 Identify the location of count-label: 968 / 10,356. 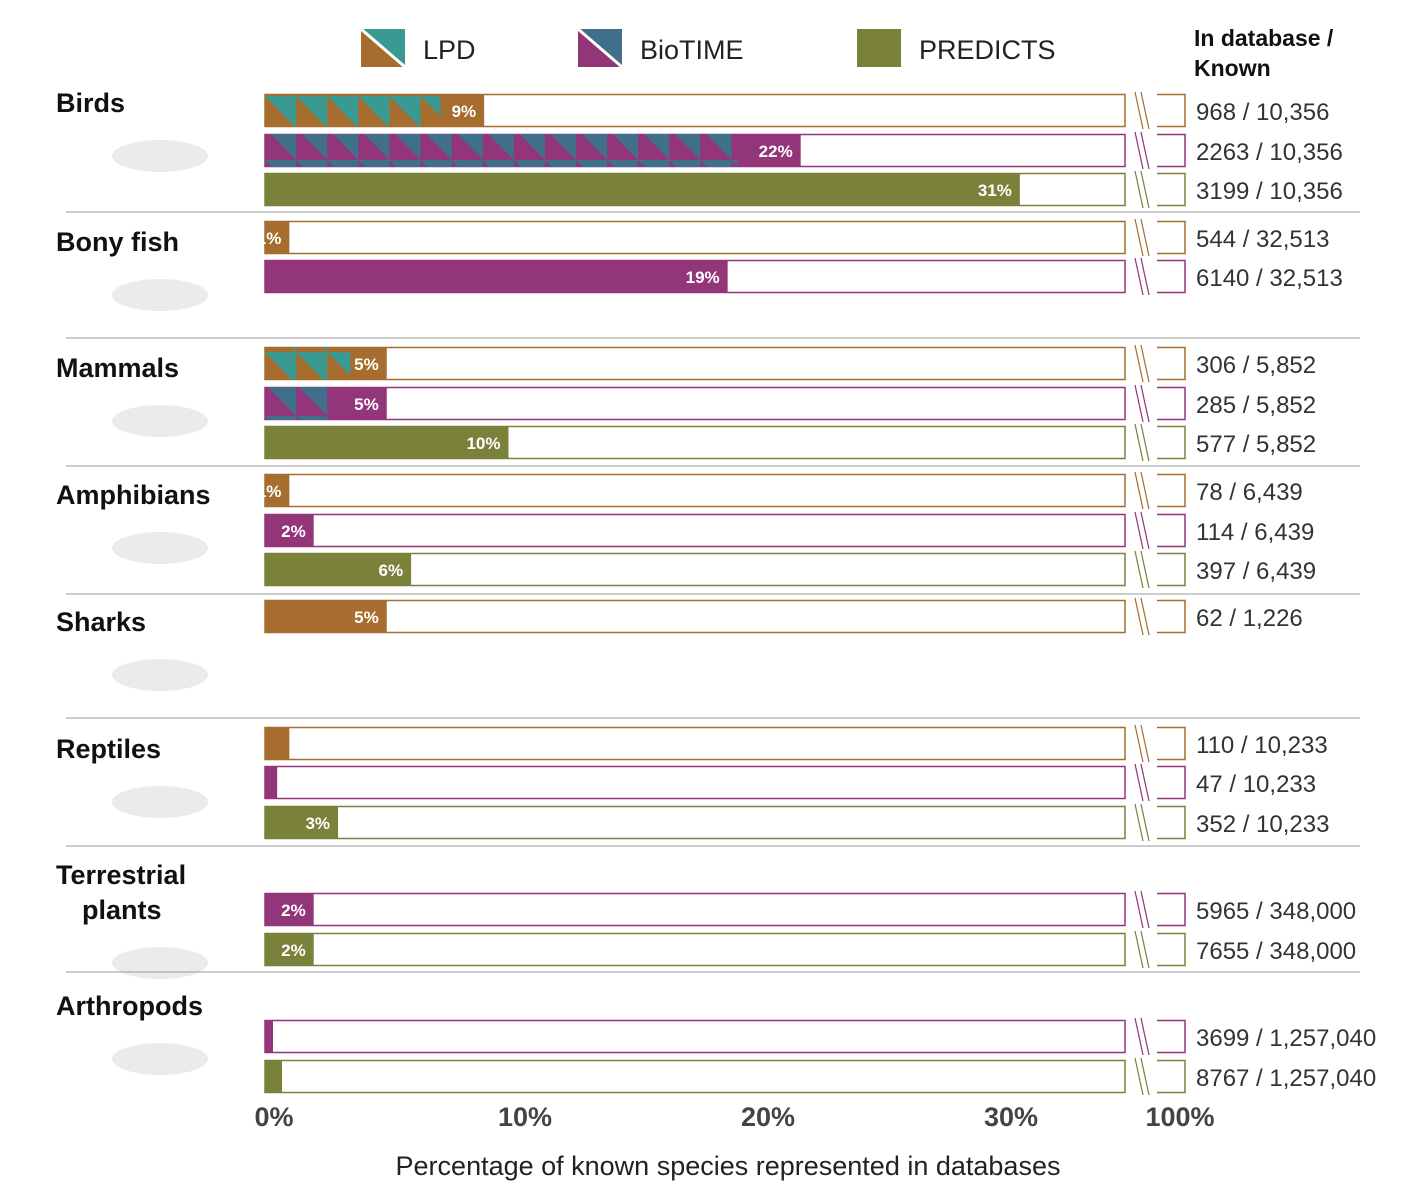
(1262, 112).